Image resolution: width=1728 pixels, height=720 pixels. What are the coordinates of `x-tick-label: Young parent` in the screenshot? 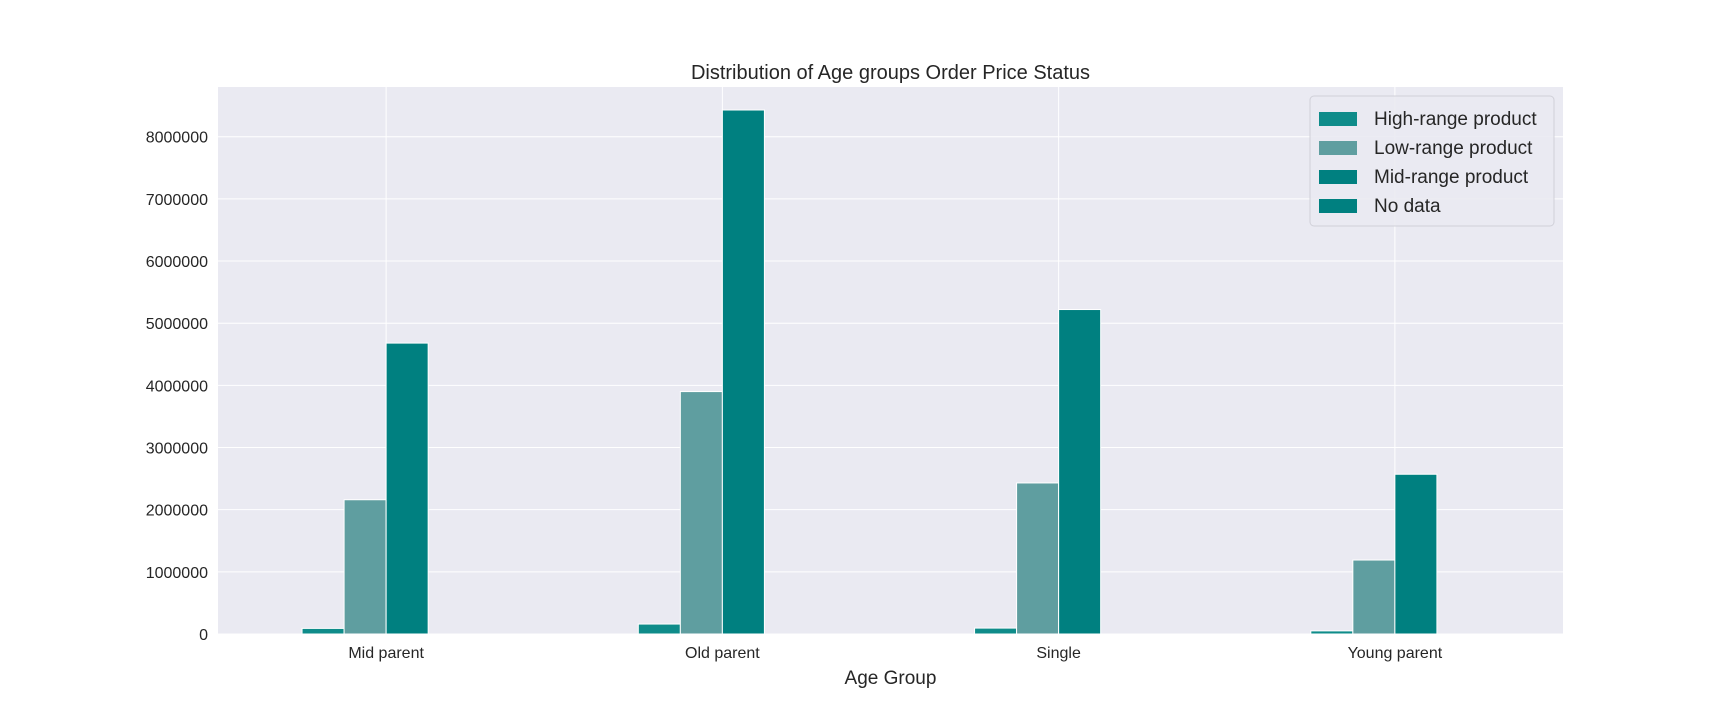 It's located at (1395, 653).